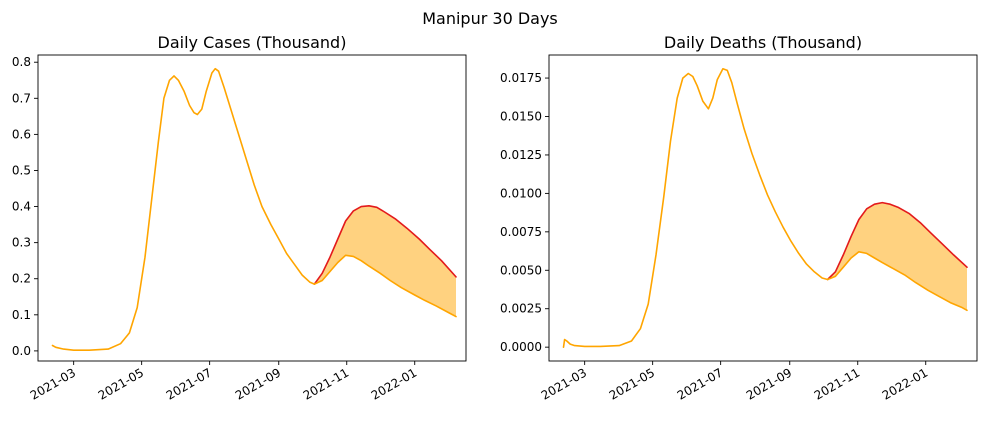 This screenshot has height=421, width=981. Describe the element at coordinates (385, 245) in the screenshot. I see `cases-forecast-upper-line` at that location.